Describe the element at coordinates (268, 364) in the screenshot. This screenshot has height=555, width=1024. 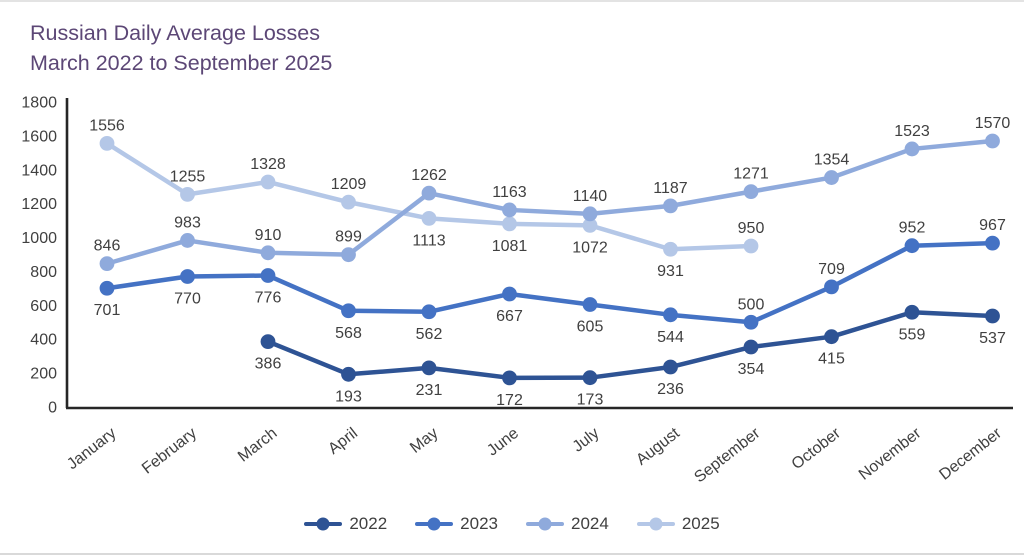
I see `data-label-2022: 386` at that location.